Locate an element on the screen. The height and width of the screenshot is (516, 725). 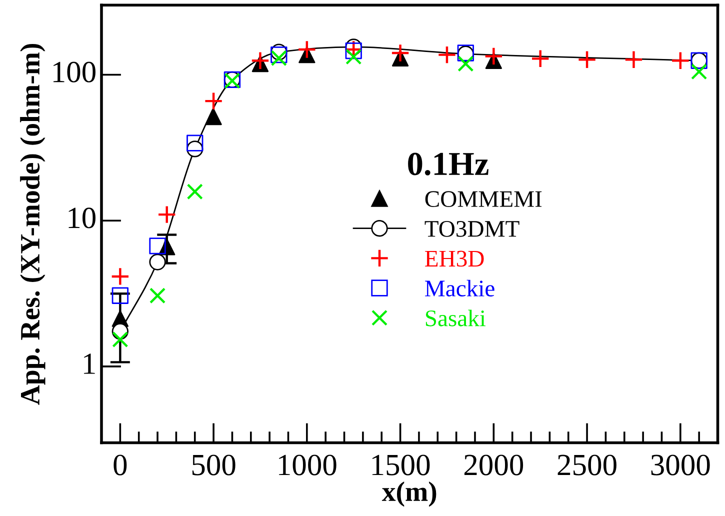
x-tick-label: 2000 is located at coordinates (494, 465).